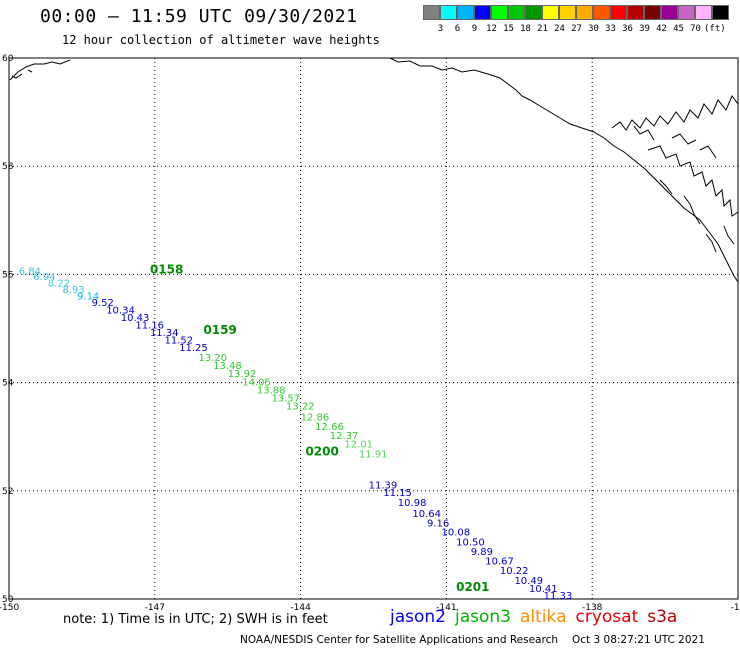 This screenshot has width=740, height=650. What do you see at coordinates (344, 436) in the screenshot?
I see `swh-label: 12.37` at bounding box center [344, 436].